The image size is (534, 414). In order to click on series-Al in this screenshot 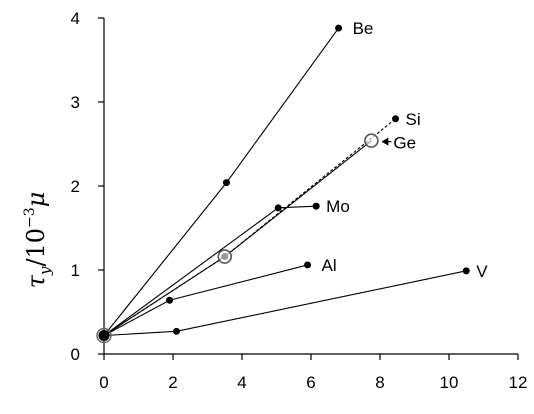, I will do `click(207, 299)`.